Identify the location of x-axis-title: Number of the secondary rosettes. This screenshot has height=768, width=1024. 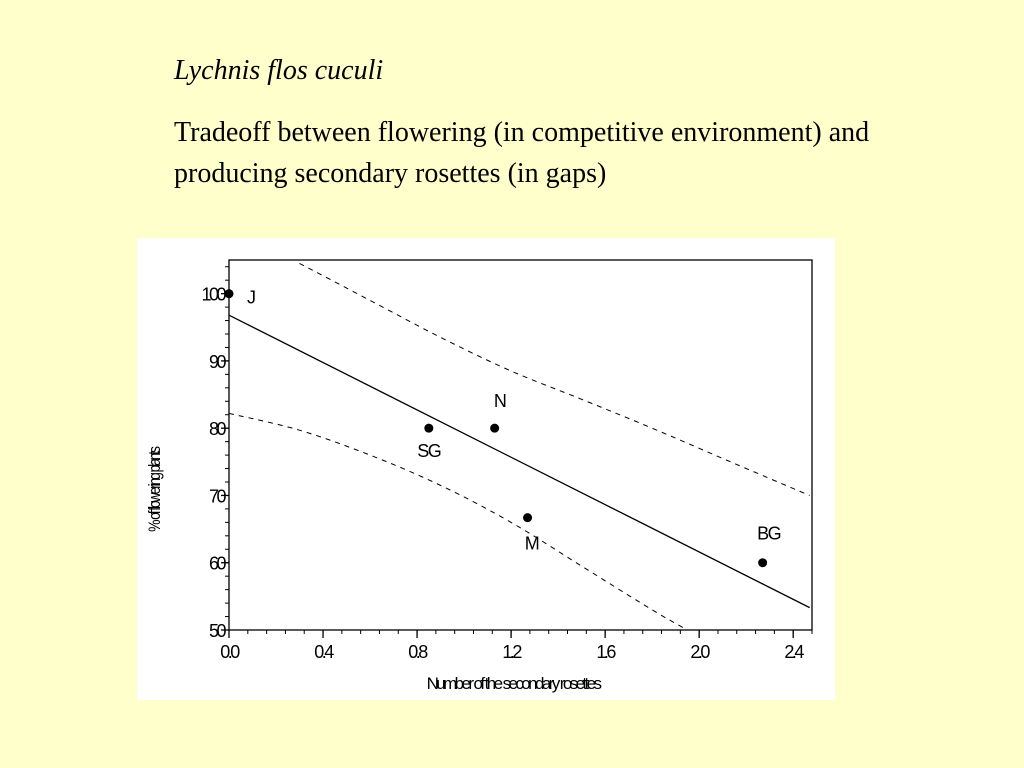
(514, 683).